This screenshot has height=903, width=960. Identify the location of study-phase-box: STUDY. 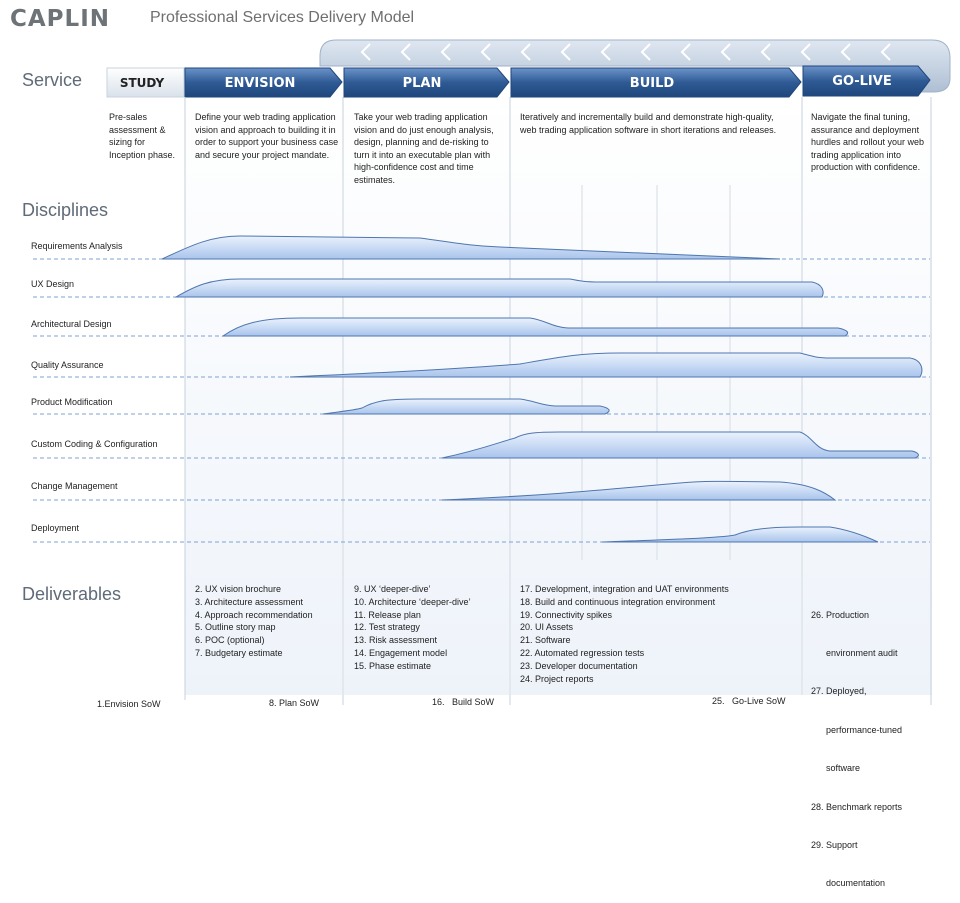
(145, 82).